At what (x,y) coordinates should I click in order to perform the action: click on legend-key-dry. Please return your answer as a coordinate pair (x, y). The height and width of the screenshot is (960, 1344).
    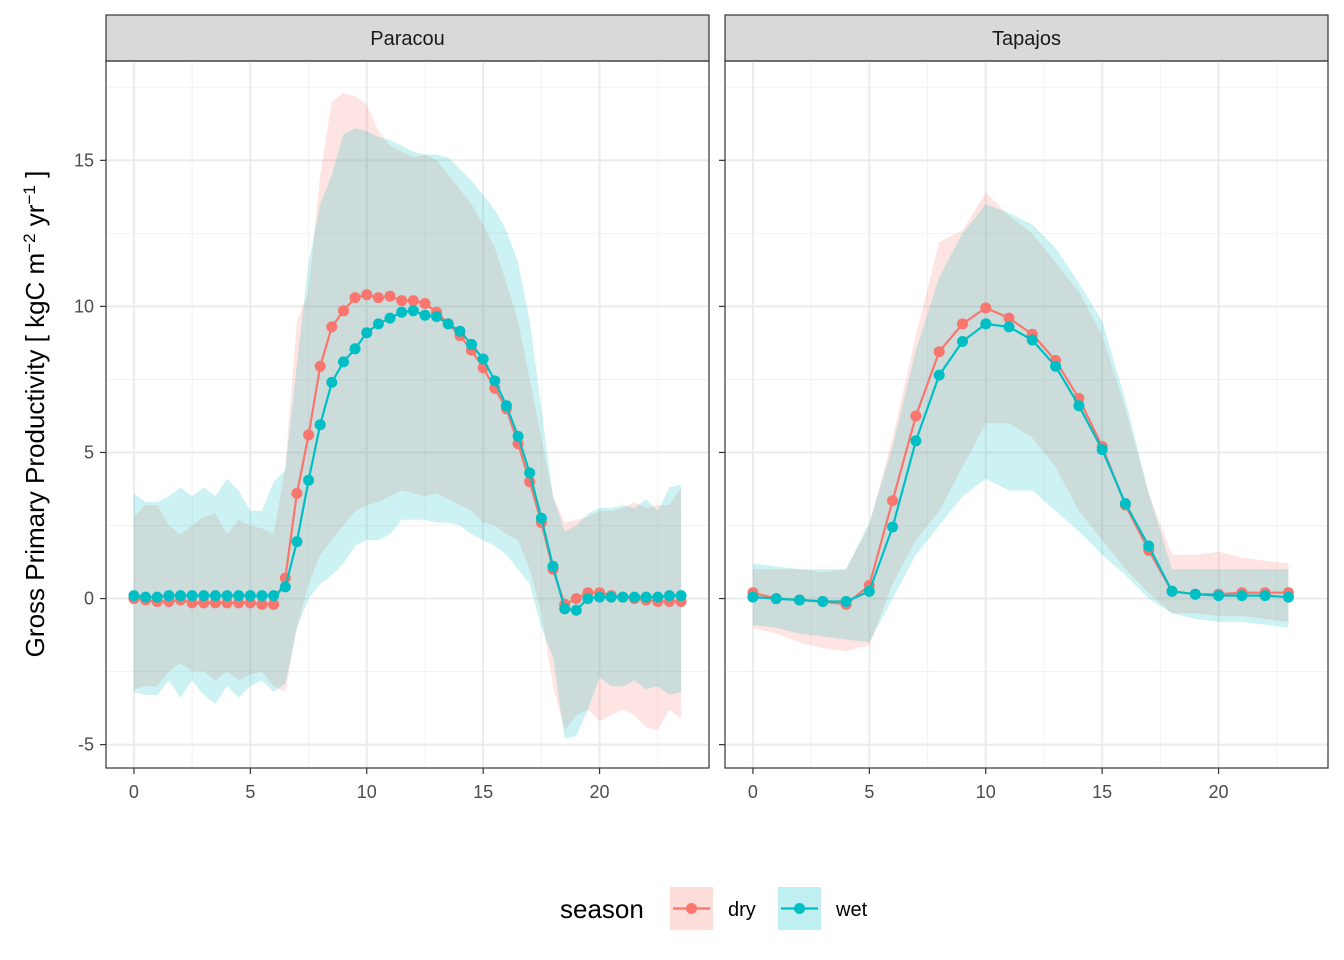
    Looking at the image, I should click on (691, 908).